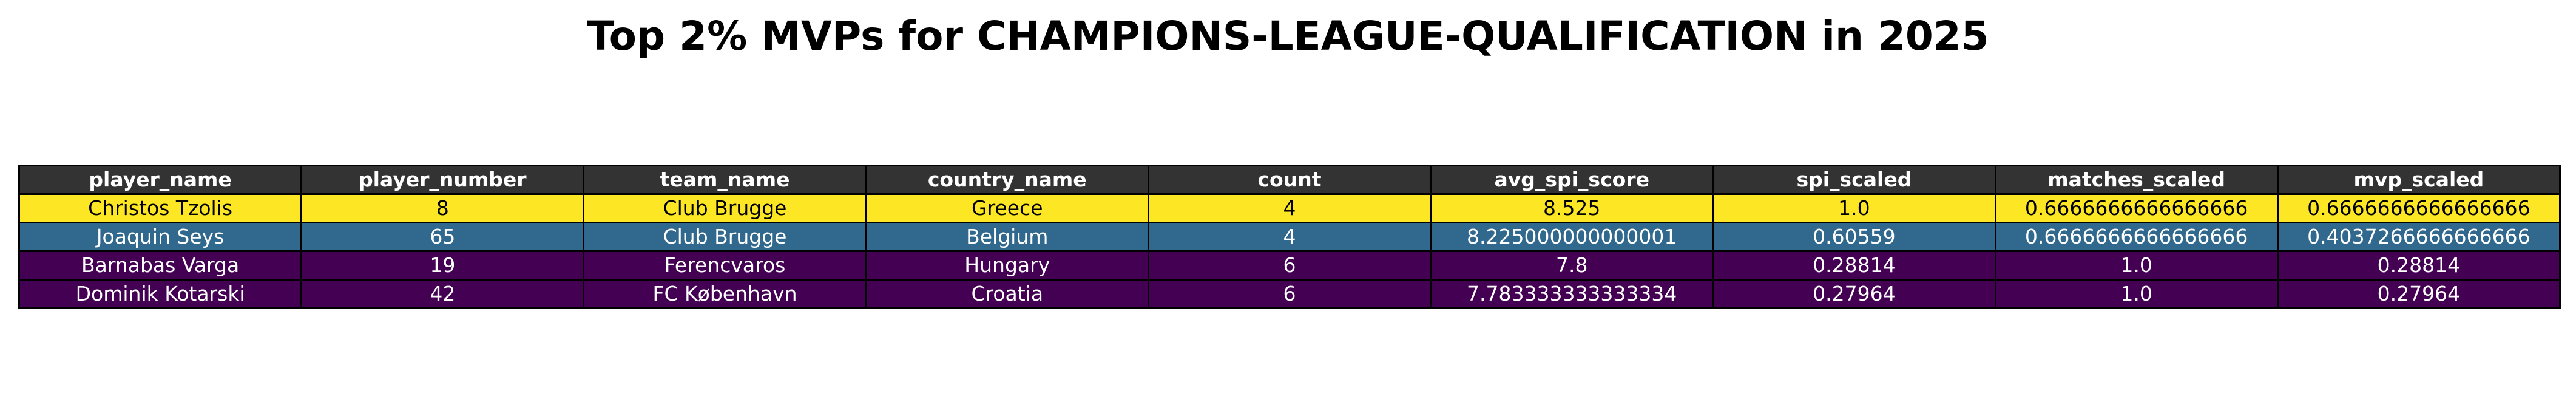 The width and height of the screenshot is (2576, 399). I want to click on column-header: count, so click(1289, 180).